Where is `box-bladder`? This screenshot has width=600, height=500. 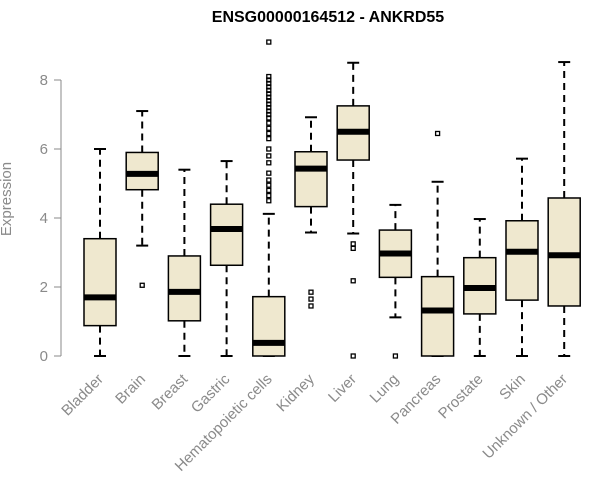 box-bladder is located at coordinates (100, 252).